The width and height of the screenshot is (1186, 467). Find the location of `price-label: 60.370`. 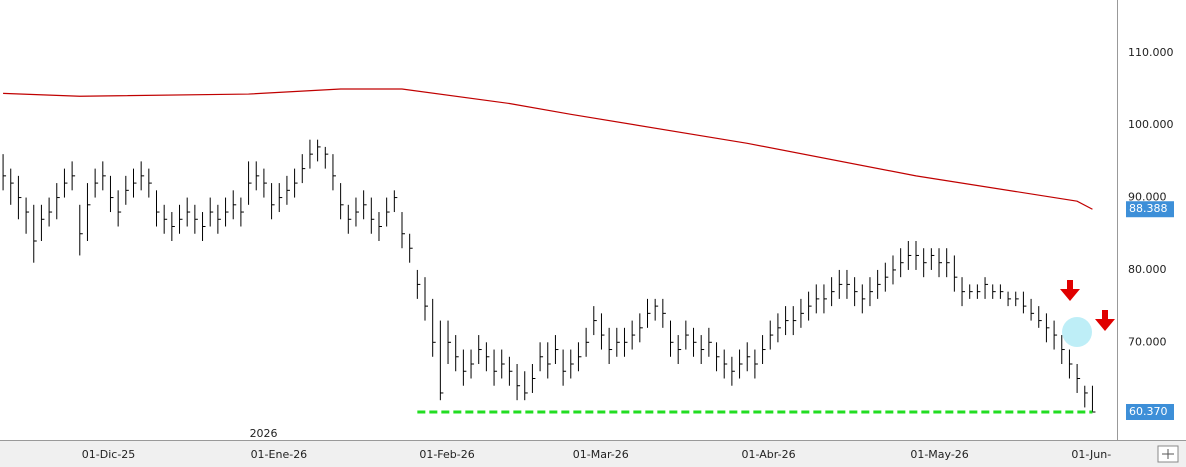

price-label: 60.370 is located at coordinates (1148, 411).